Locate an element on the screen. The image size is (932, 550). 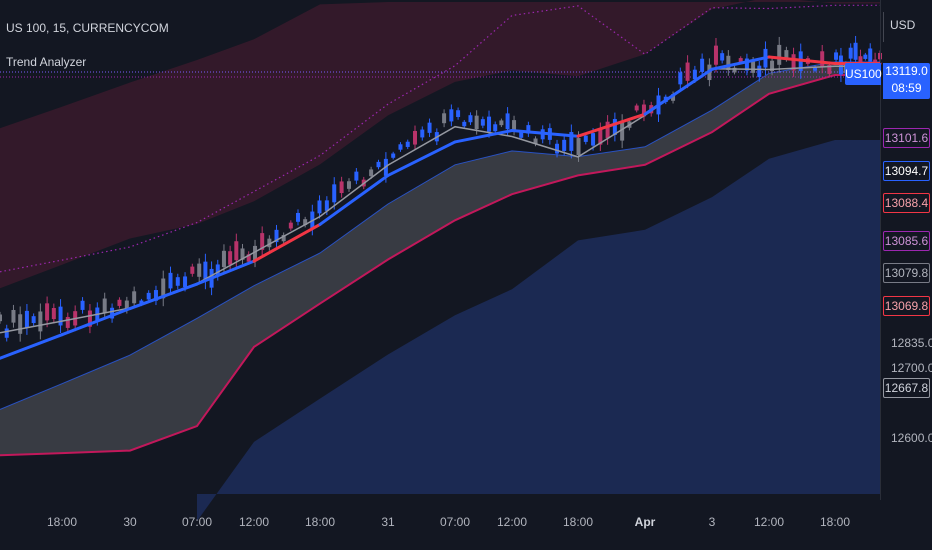
symbol-legend: US 100, 15, CURRENCYCOM is located at coordinates (87, 28).